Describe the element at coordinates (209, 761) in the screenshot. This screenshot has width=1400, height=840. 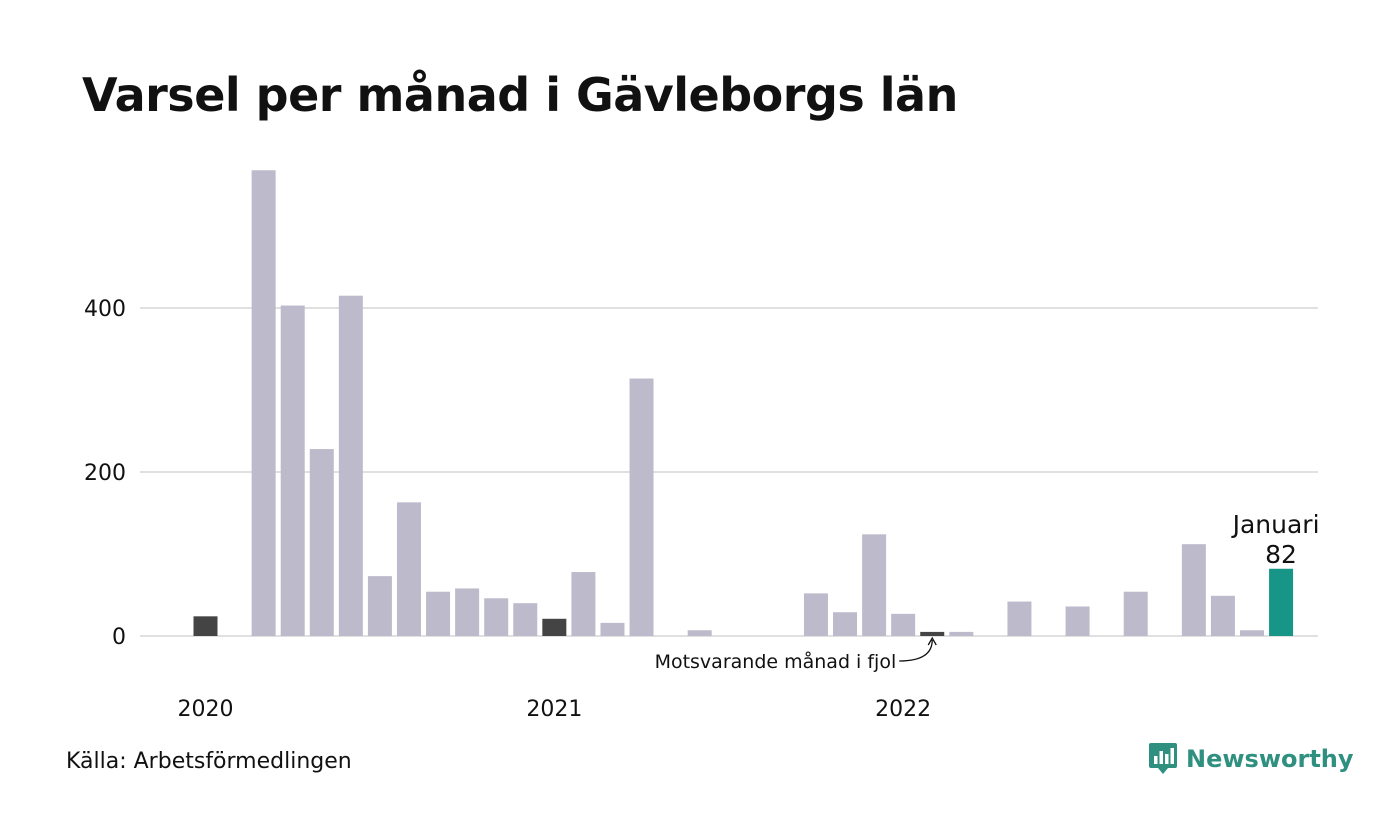
I see `source-note: Källa: Arbetsförmedlingen` at that location.